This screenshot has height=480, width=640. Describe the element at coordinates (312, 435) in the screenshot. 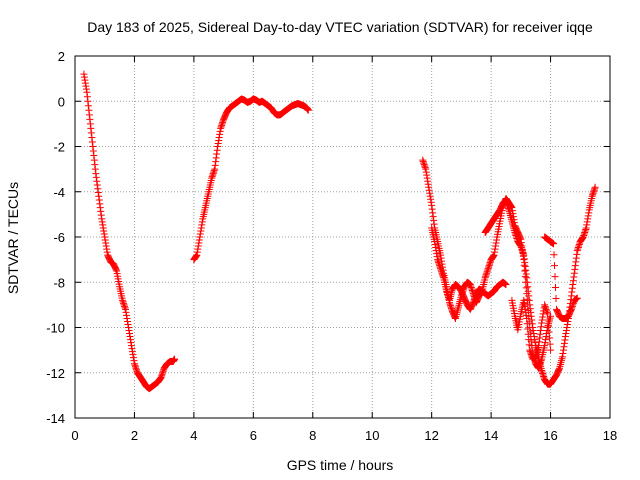

I see `x-tick-label: 8` at that location.